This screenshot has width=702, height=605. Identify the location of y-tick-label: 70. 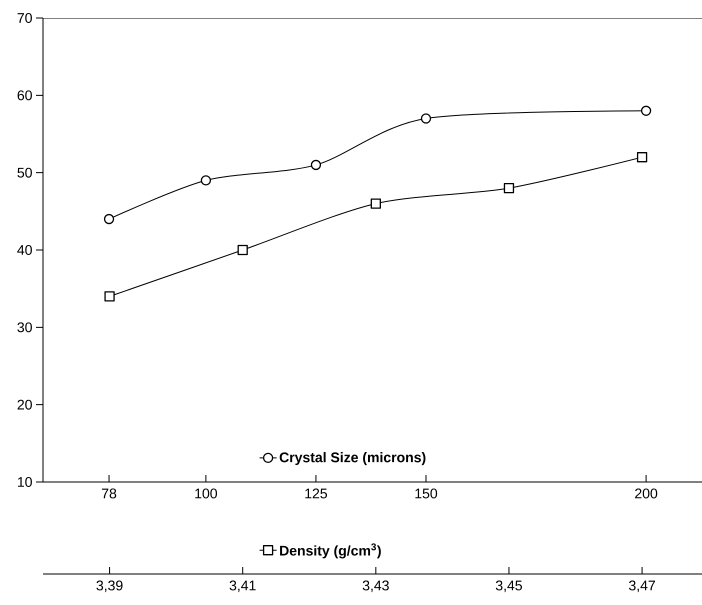
(25, 18).